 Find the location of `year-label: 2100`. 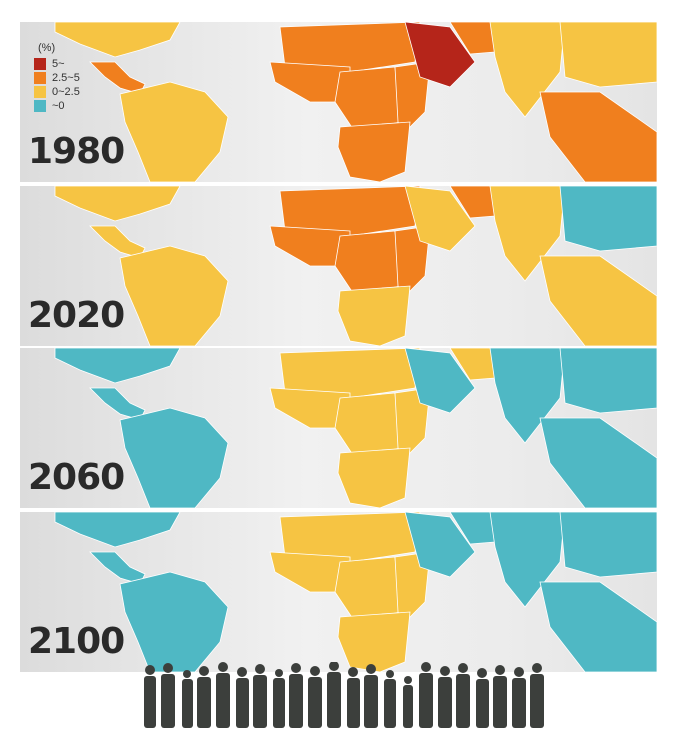

year-label: 2100 is located at coordinates (76, 641).